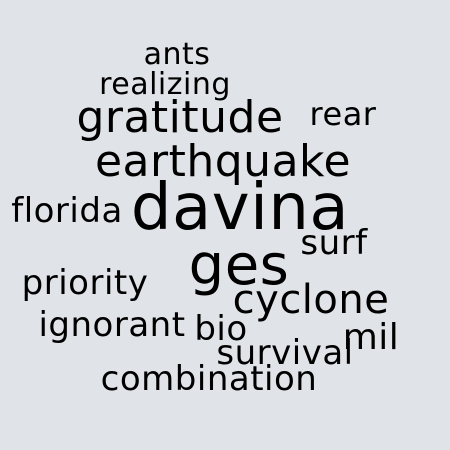  Describe the element at coordinates (240, 208) in the screenshot. I see `word-davina: davina` at that location.